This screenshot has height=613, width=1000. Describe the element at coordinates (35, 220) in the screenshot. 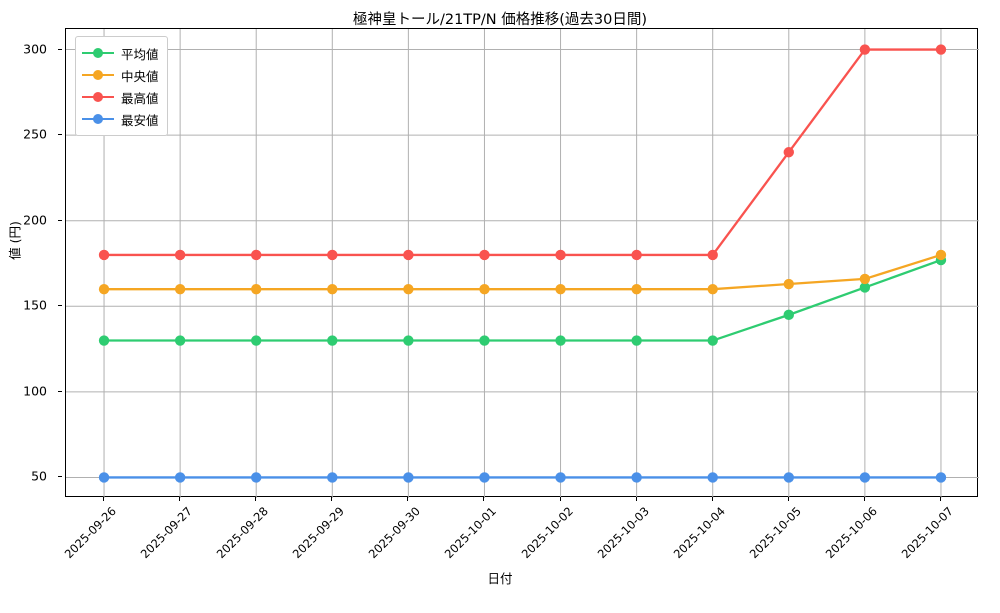

I see `y-tick-label: 200` at that location.